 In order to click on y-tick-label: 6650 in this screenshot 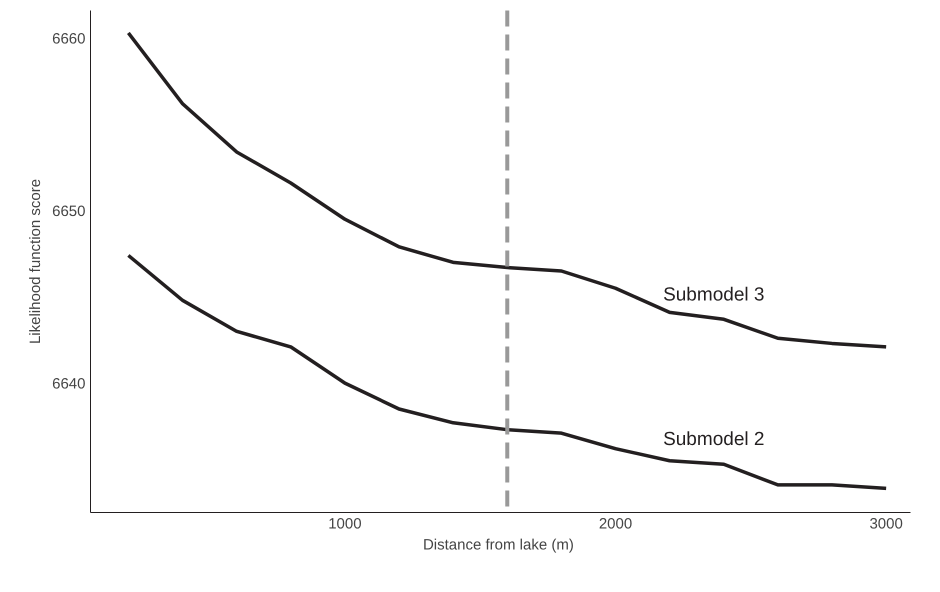, I will do `click(69, 211)`.